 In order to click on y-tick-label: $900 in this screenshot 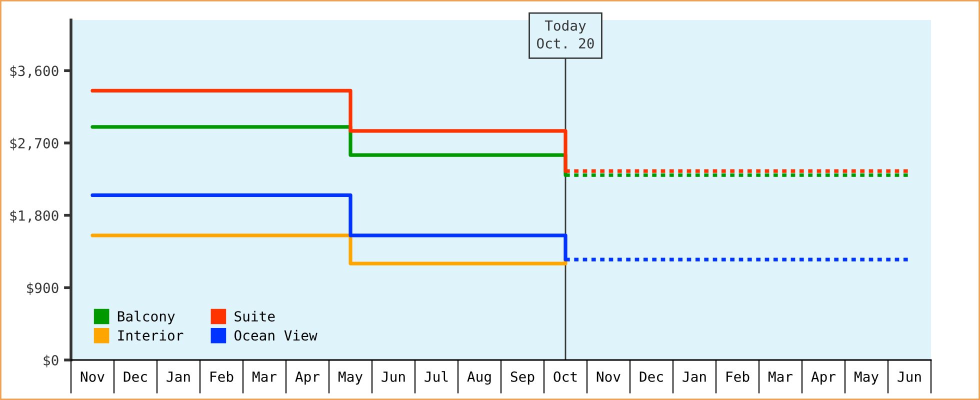, I will do `click(42, 289)`.